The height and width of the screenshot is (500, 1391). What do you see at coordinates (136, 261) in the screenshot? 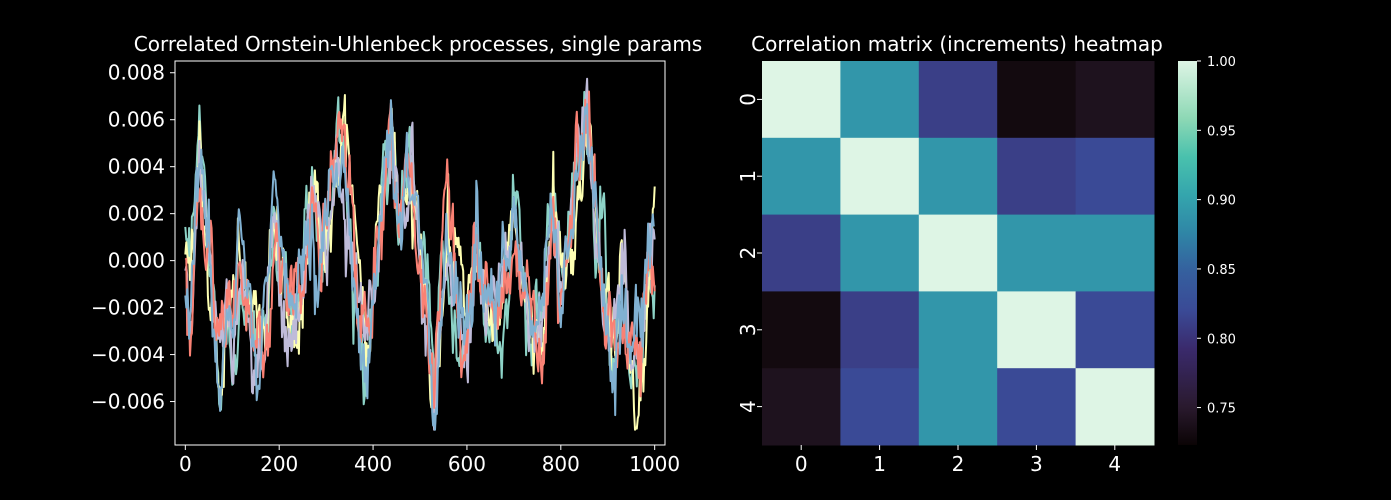
I see `line-y-tick-label: 0.000` at bounding box center [136, 261].